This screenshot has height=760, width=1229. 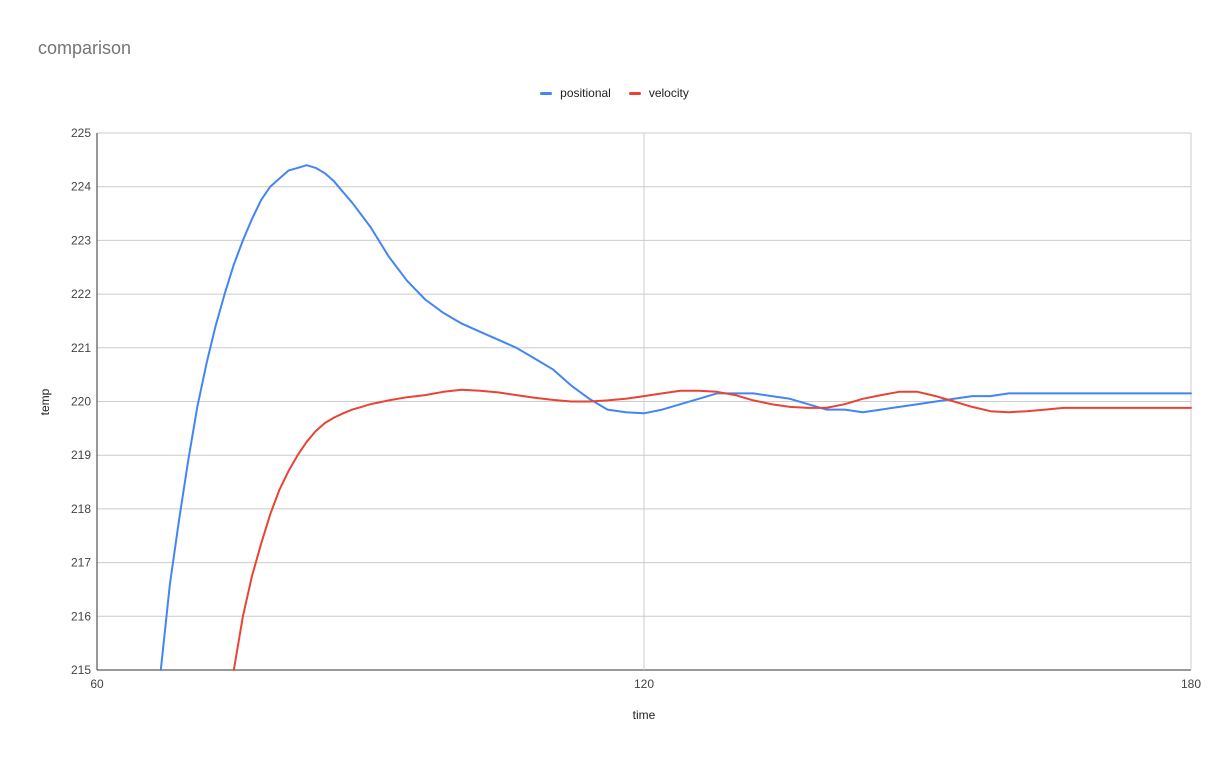 I want to click on legend-swatch-positional, so click(x=546, y=93).